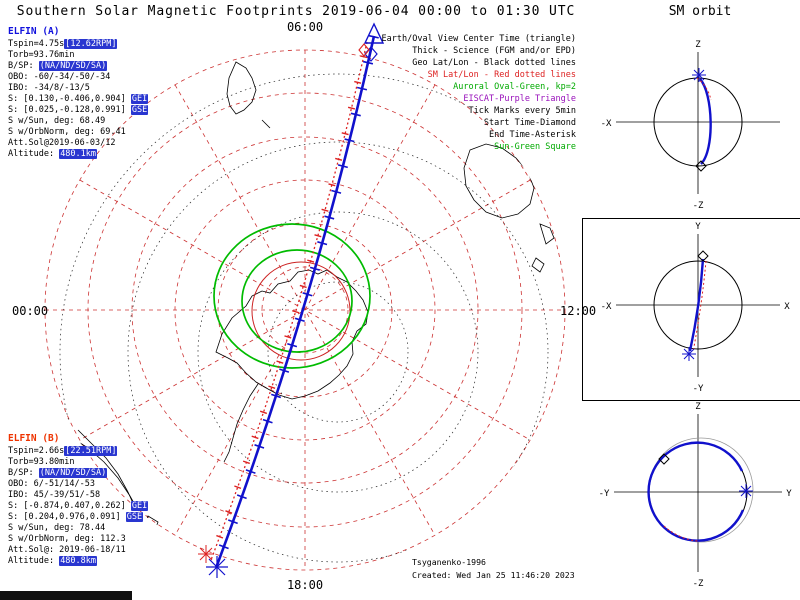  What do you see at coordinates (522, 111) in the screenshot?
I see `legend-item: Tick Marks every 5min` at bounding box center [522, 111].